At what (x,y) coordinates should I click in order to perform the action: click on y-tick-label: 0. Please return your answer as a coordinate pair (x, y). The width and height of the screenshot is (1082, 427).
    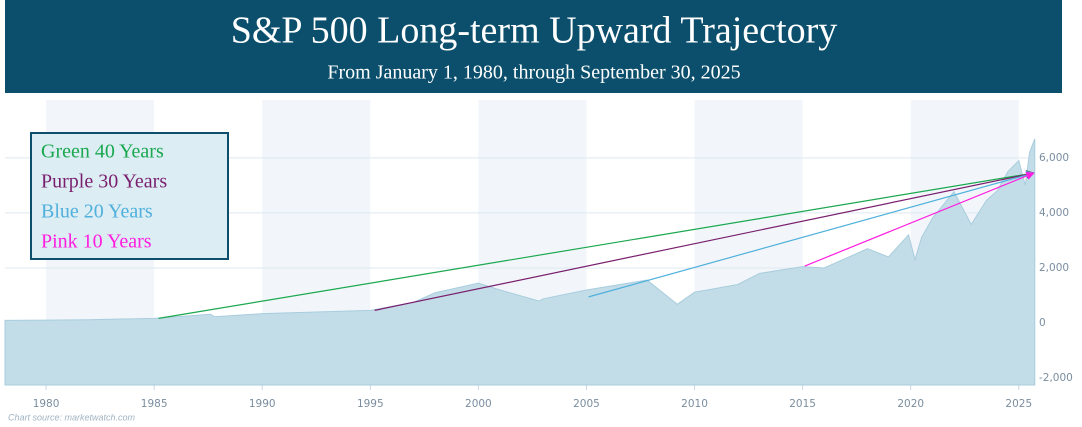
    Looking at the image, I should click on (1042, 323).